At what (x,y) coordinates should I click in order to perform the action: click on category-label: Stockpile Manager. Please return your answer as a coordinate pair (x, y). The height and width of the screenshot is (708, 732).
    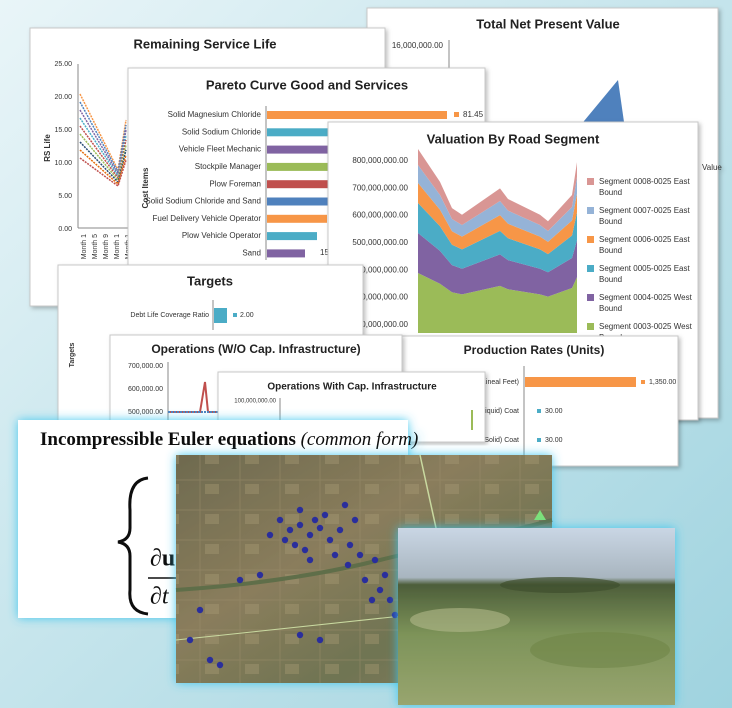
    Looking at the image, I should click on (228, 166).